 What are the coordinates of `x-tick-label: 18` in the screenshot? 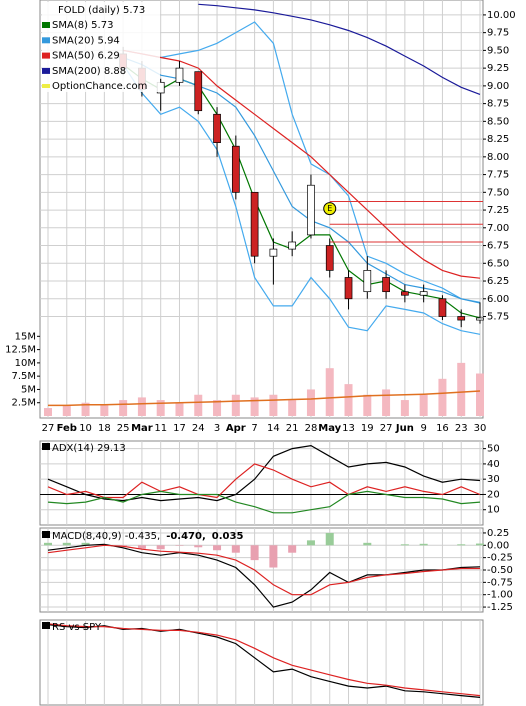 It's located at (104, 428).